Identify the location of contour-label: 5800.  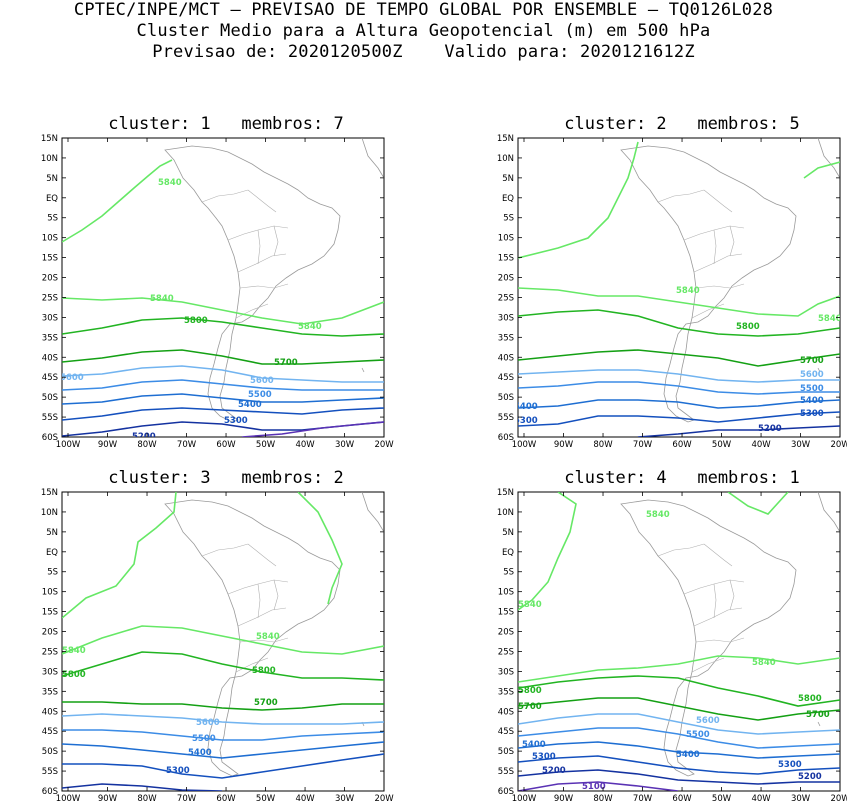
(264, 671).